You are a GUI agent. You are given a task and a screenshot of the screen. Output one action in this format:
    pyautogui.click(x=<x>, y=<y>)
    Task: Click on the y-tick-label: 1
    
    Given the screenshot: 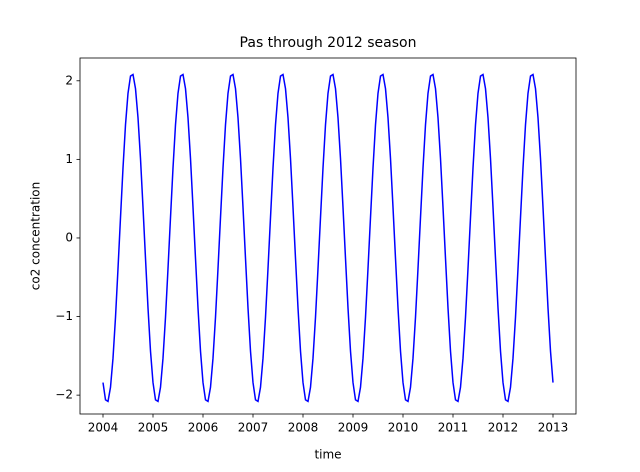 What is the action you would take?
    pyautogui.click(x=69, y=159)
    